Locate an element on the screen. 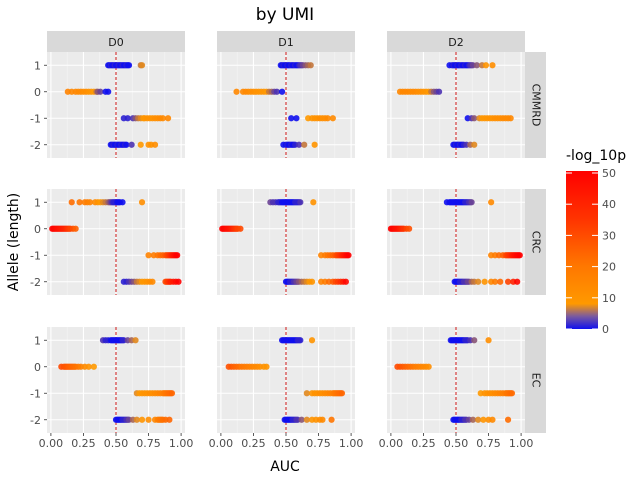  column-strip-label: D0 is located at coordinates (115, 42).